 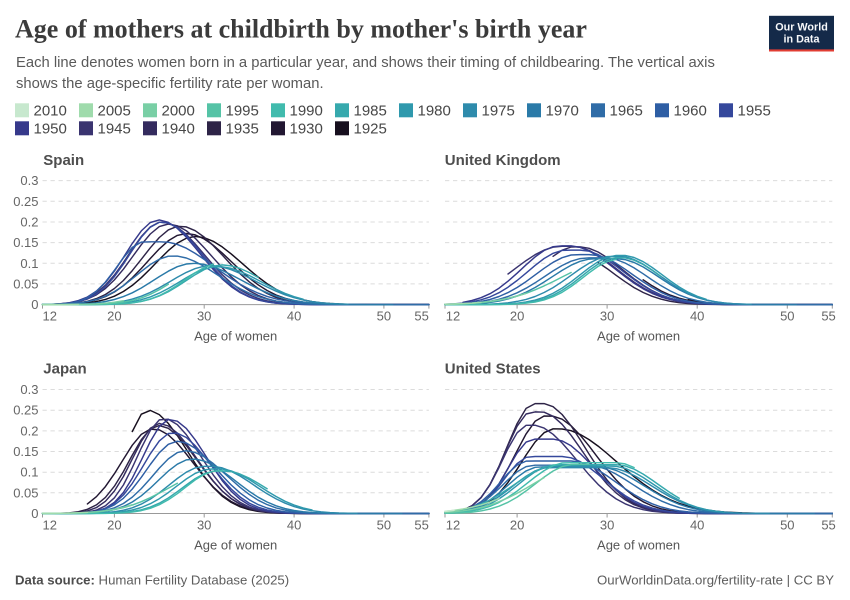 I want to click on svg-text: 1990, so click(x=306, y=110).